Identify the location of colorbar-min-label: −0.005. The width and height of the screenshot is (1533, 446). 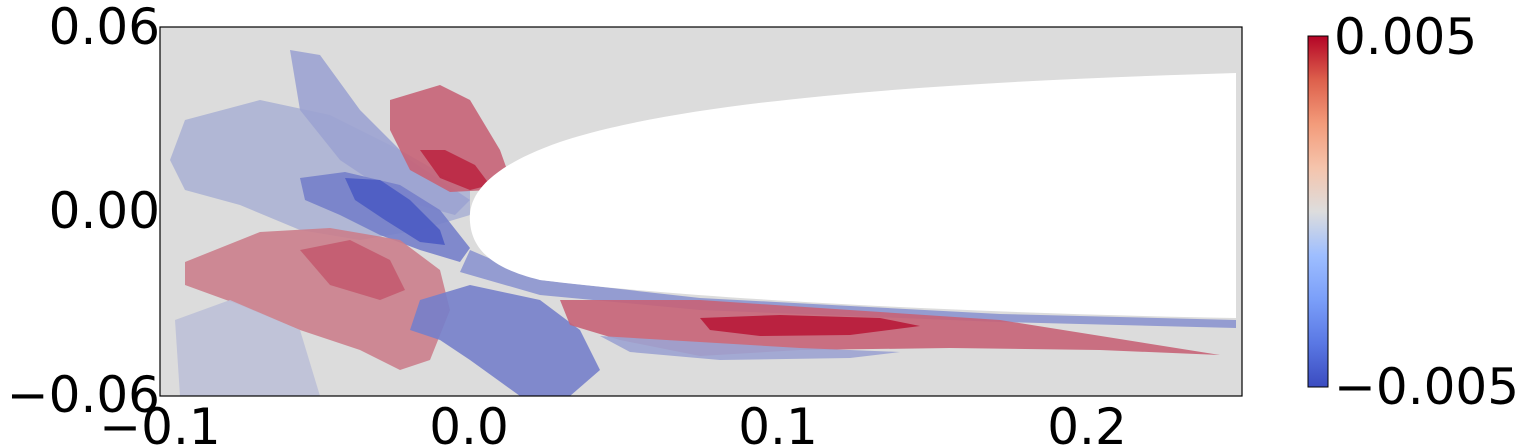
(1426, 387).